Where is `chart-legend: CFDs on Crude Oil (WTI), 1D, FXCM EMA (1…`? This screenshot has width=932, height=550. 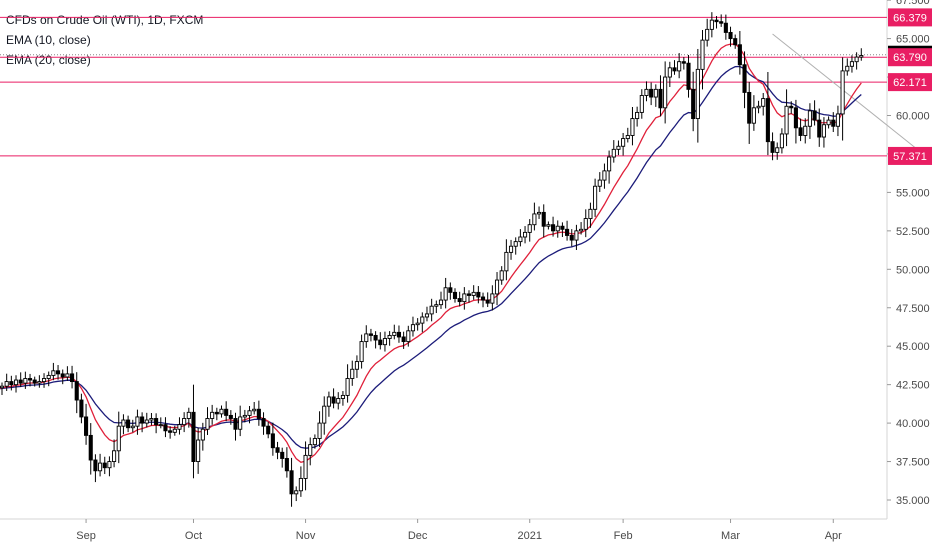
chart-legend: CFDs on Crude Oil (WTI), 1D, FXCM EMA (1… is located at coordinates (104, 40).